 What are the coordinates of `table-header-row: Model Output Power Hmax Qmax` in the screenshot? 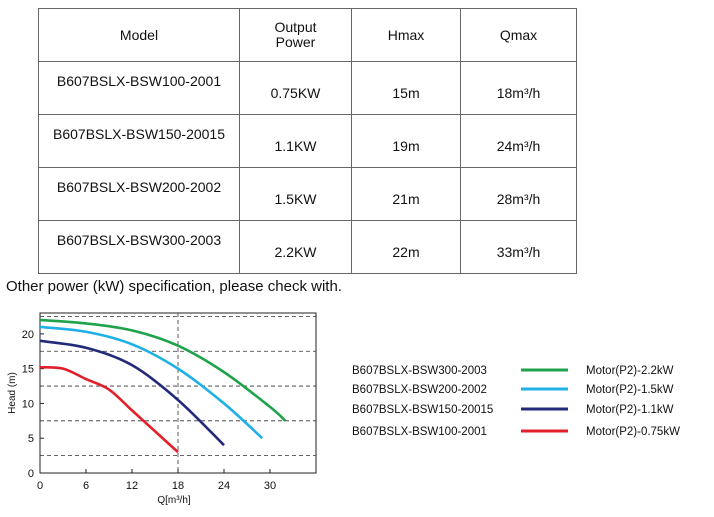 It's located at (307, 35).